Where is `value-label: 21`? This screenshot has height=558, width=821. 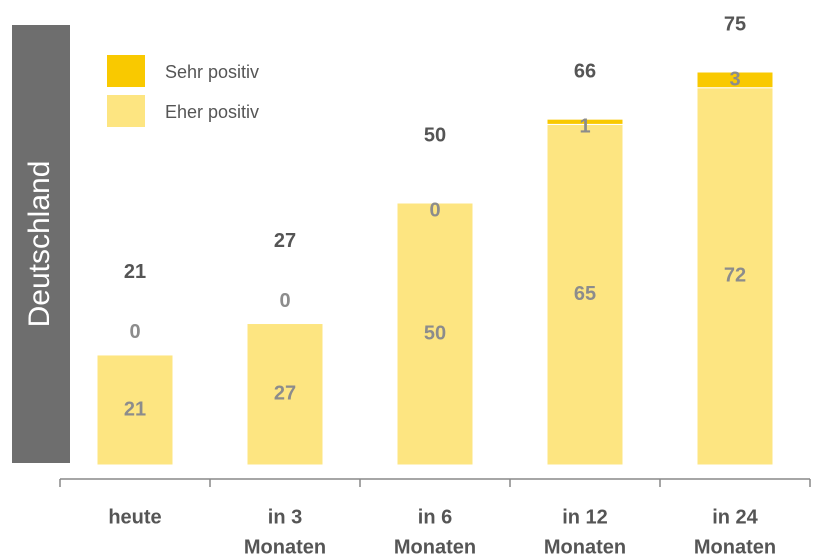 value-label: 21 is located at coordinates (135, 409).